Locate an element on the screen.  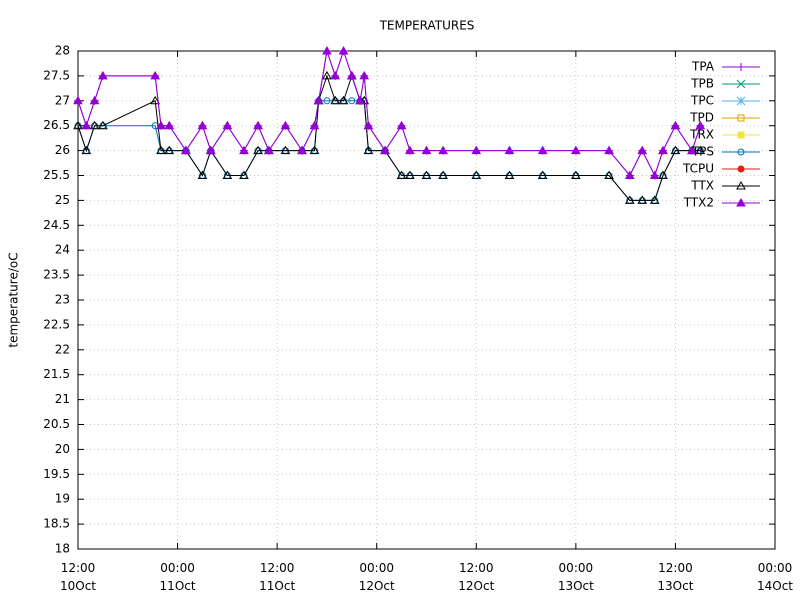
chart-title: TEMPERATURES is located at coordinates (427, 26).